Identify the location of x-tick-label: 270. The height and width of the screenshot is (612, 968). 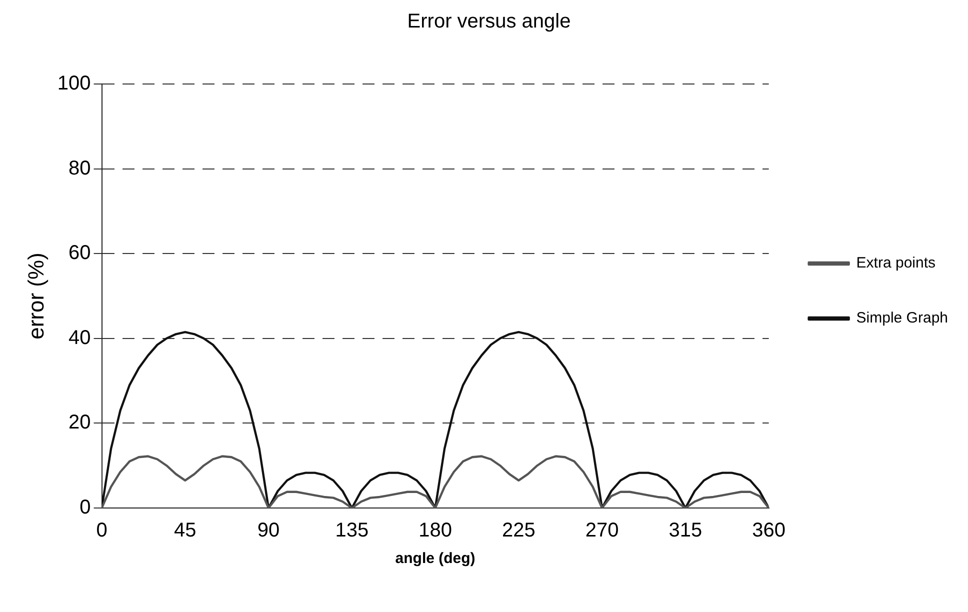
(602, 531).